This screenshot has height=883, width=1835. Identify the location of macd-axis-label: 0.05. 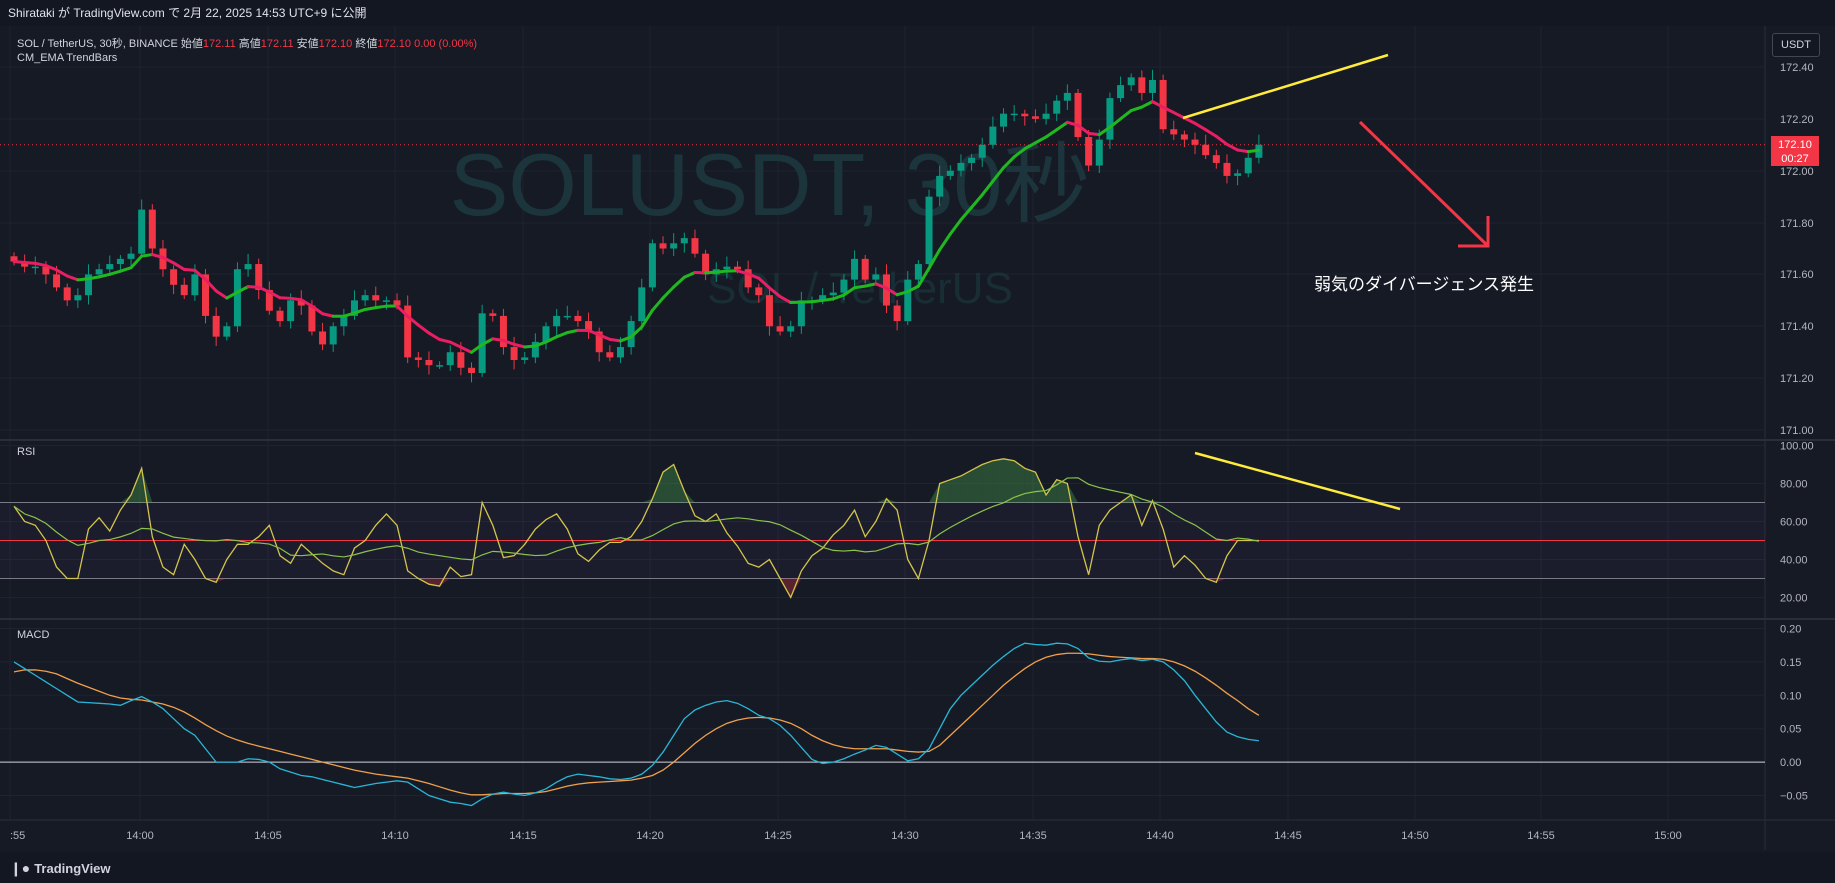
(1790, 730).